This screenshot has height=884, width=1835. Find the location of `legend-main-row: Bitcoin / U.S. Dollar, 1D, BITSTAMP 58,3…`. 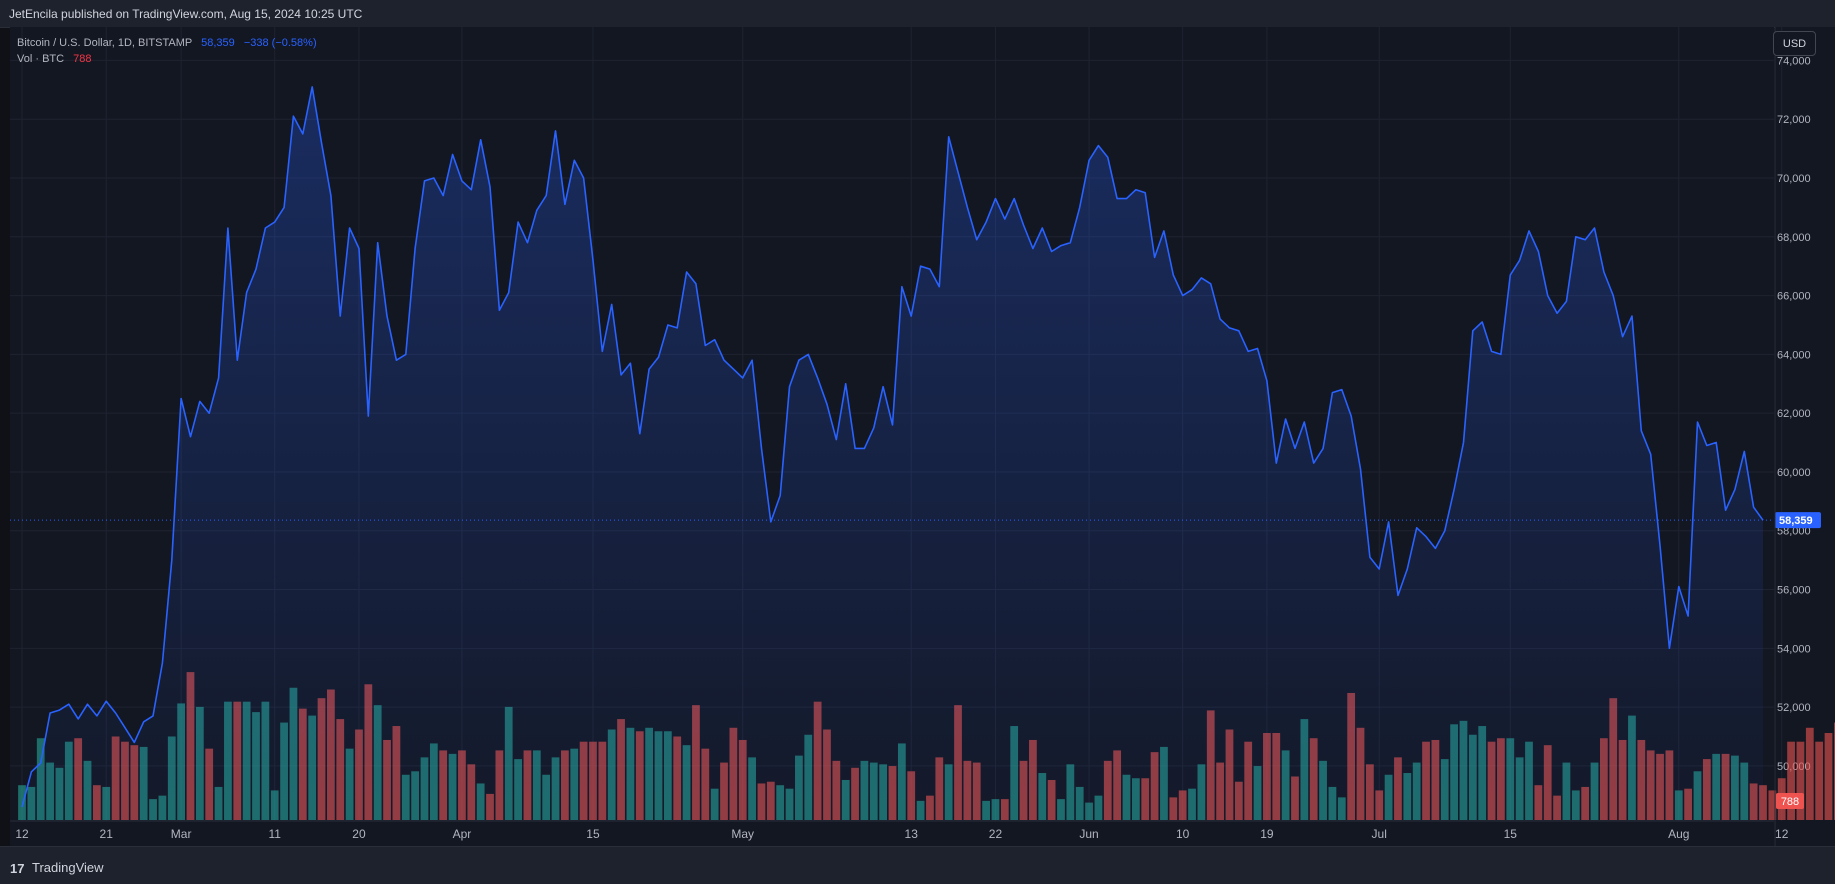

legend-main-row: Bitcoin / U.S. Dollar, 1D, BITSTAMP 58,3… is located at coordinates (167, 43).